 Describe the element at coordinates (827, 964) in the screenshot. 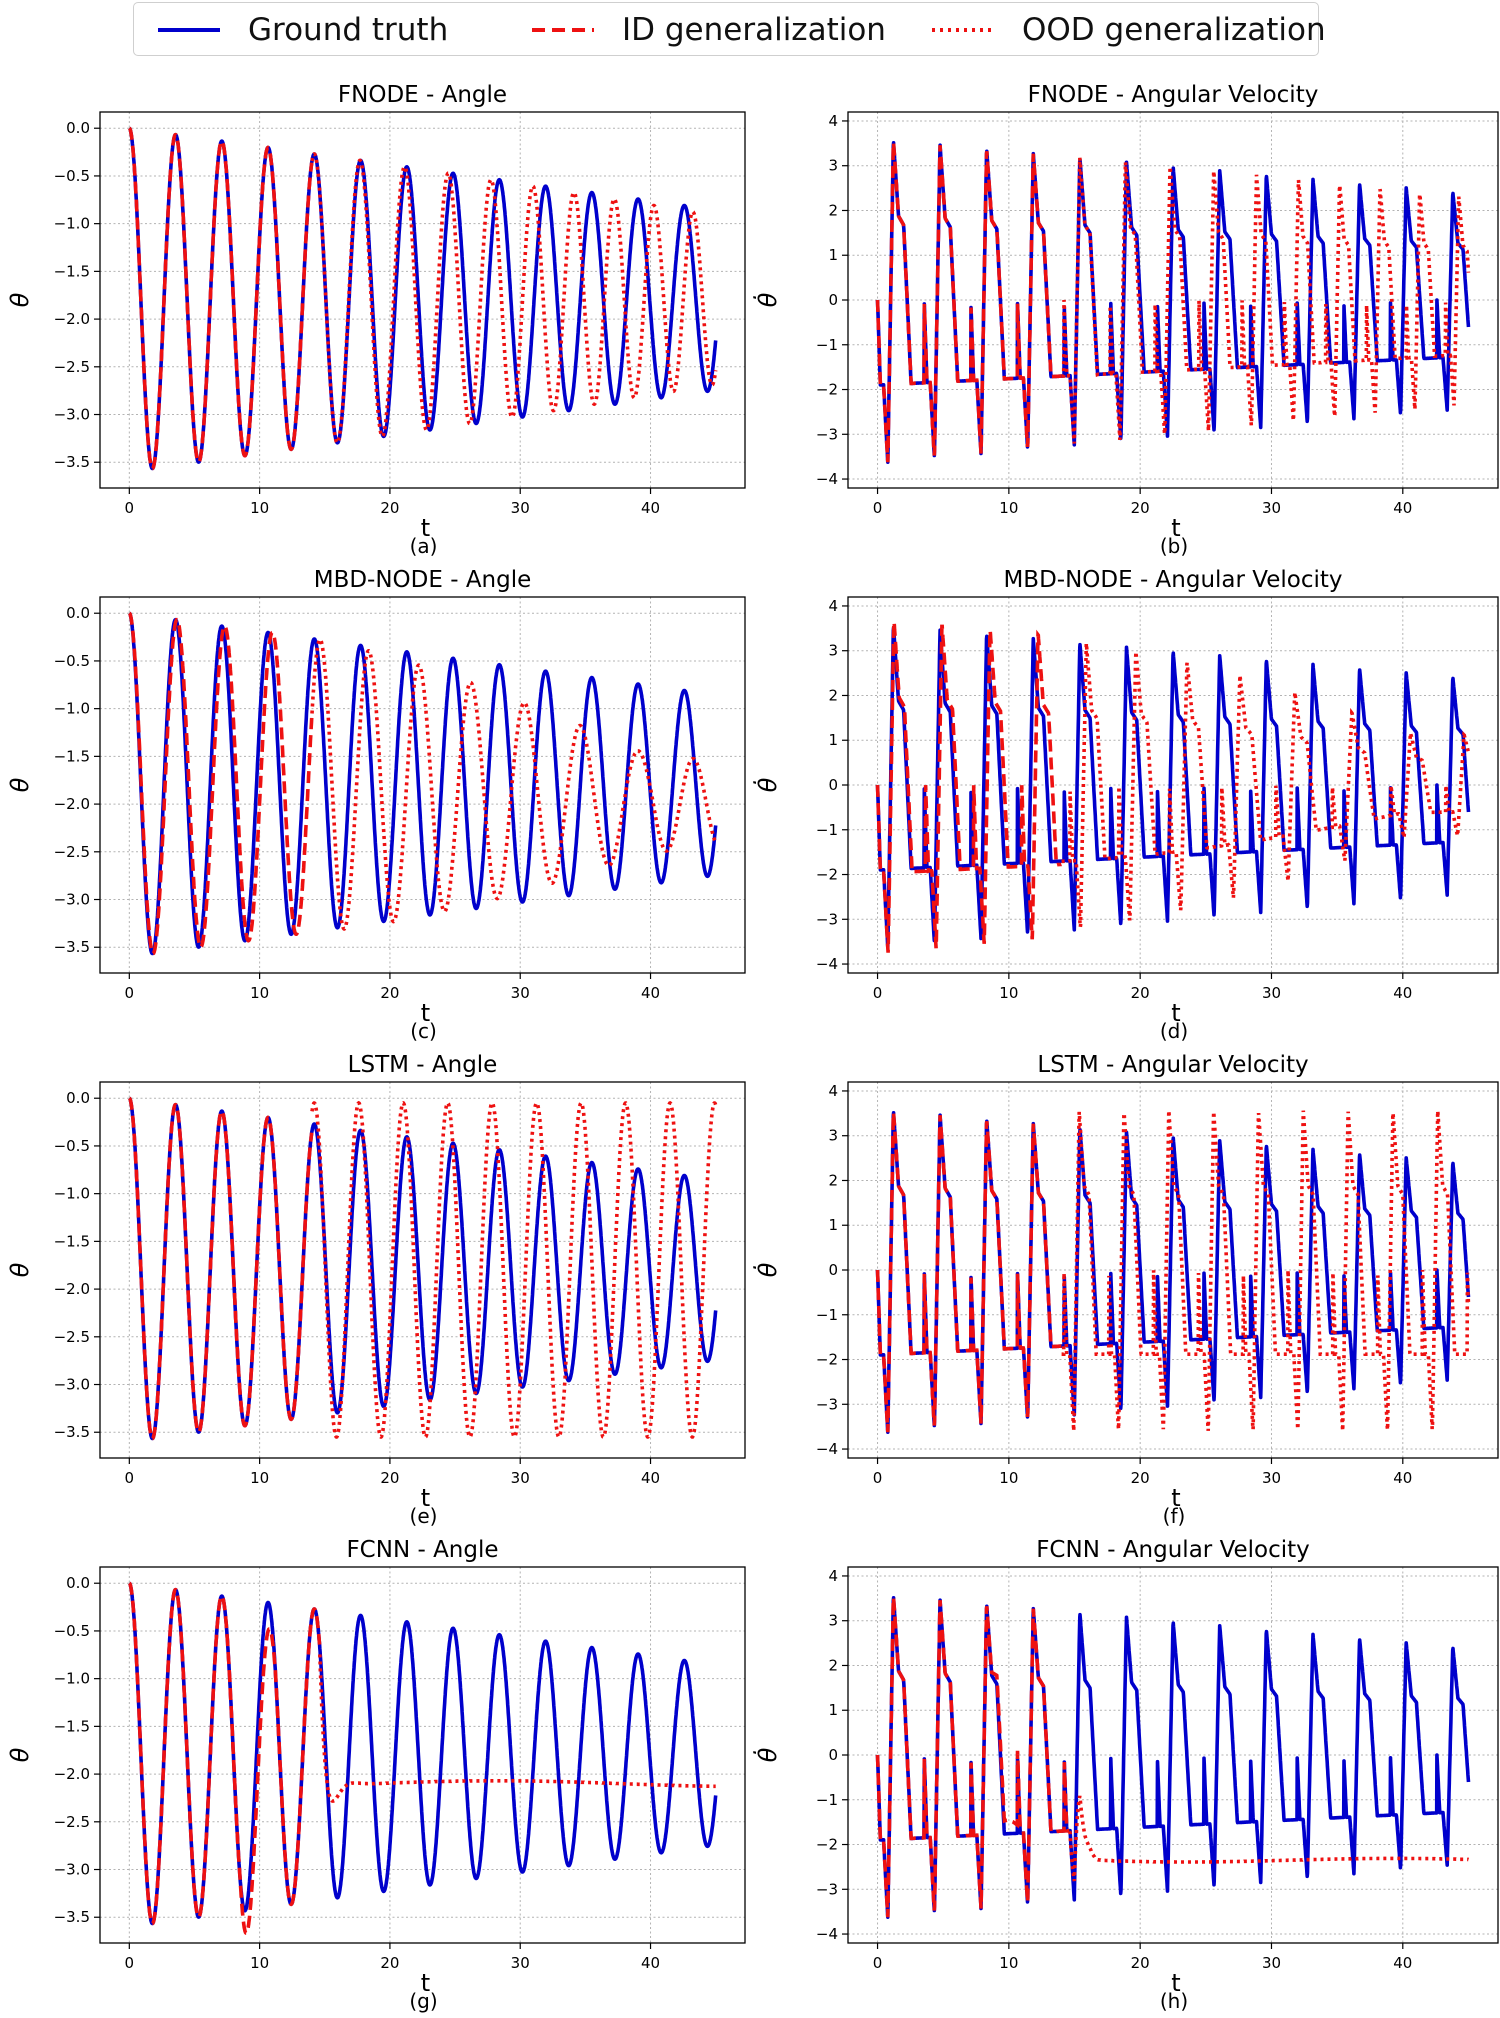

I see `y-tick-label: −4` at that location.